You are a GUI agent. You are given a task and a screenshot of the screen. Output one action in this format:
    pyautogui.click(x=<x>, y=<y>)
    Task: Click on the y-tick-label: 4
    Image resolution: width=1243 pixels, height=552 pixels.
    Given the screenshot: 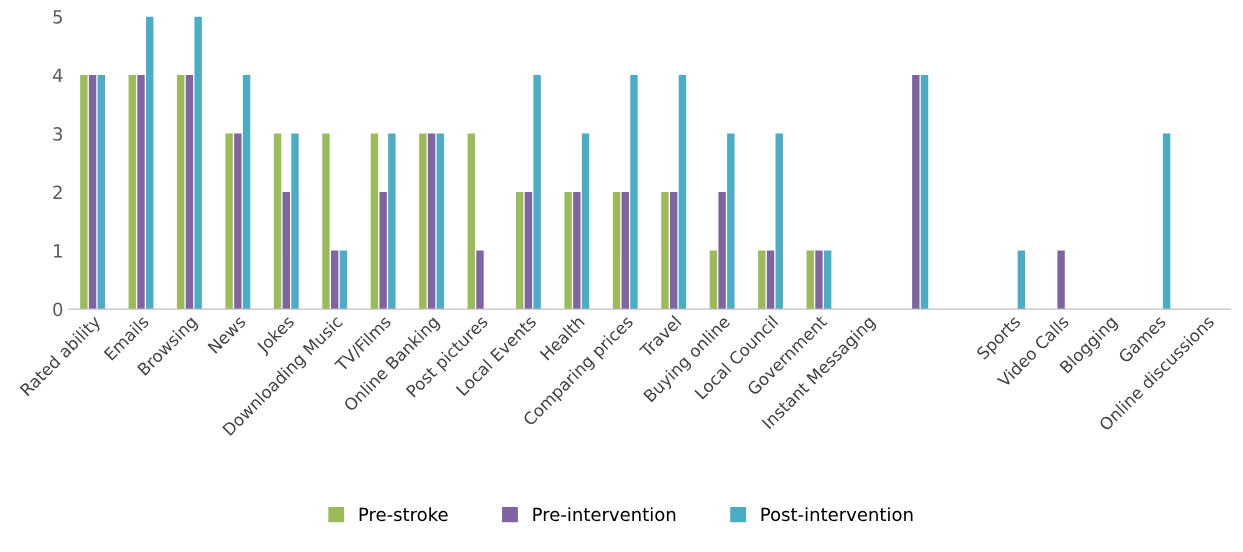 What is the action you would take?
    pyautogui.click(x=57, y=75)
    